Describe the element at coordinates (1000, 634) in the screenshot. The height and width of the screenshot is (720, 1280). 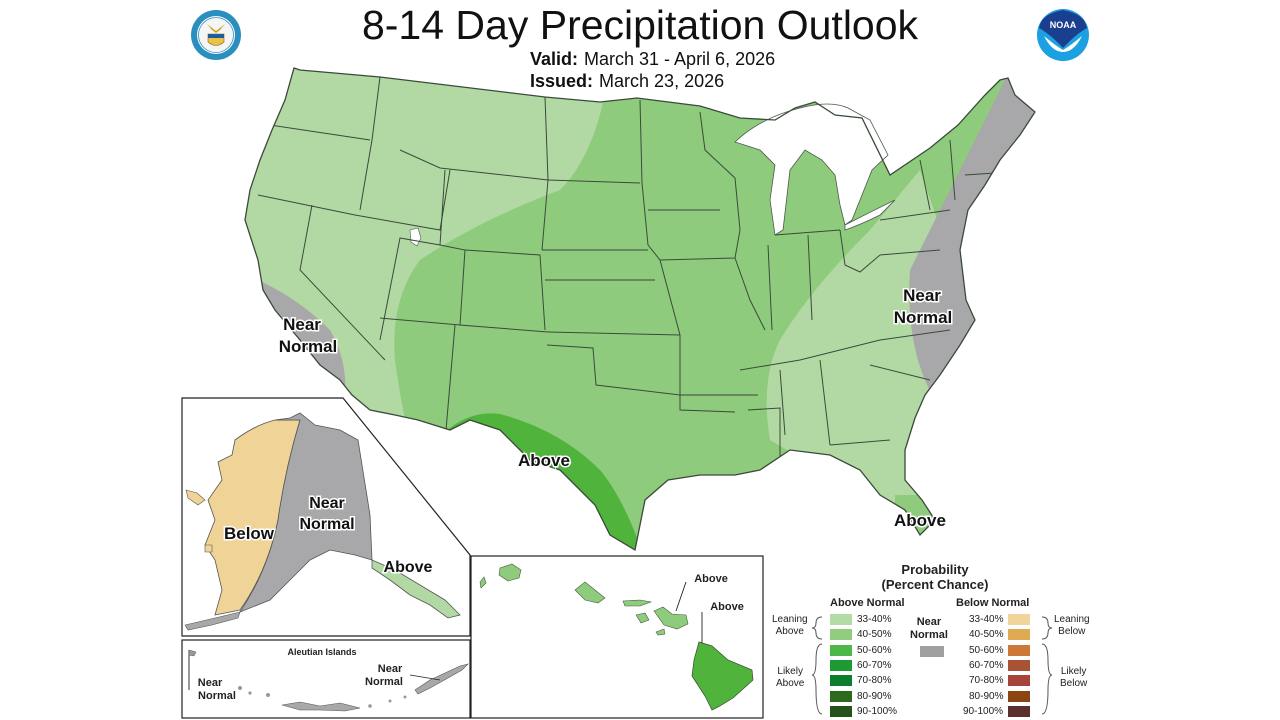
I see `legend-below-row: 40-50%` at that location.